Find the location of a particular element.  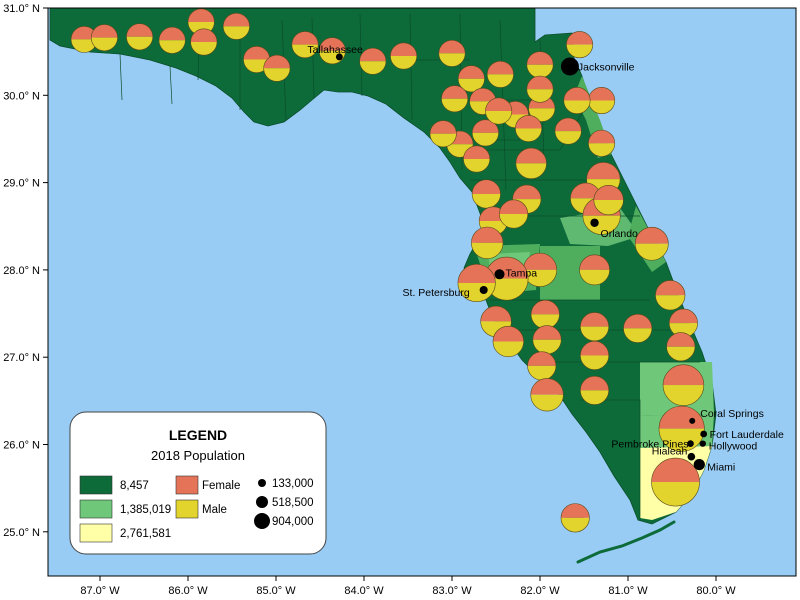

legend-subtitle: 2018 Population is located at coordinates (198, 455).